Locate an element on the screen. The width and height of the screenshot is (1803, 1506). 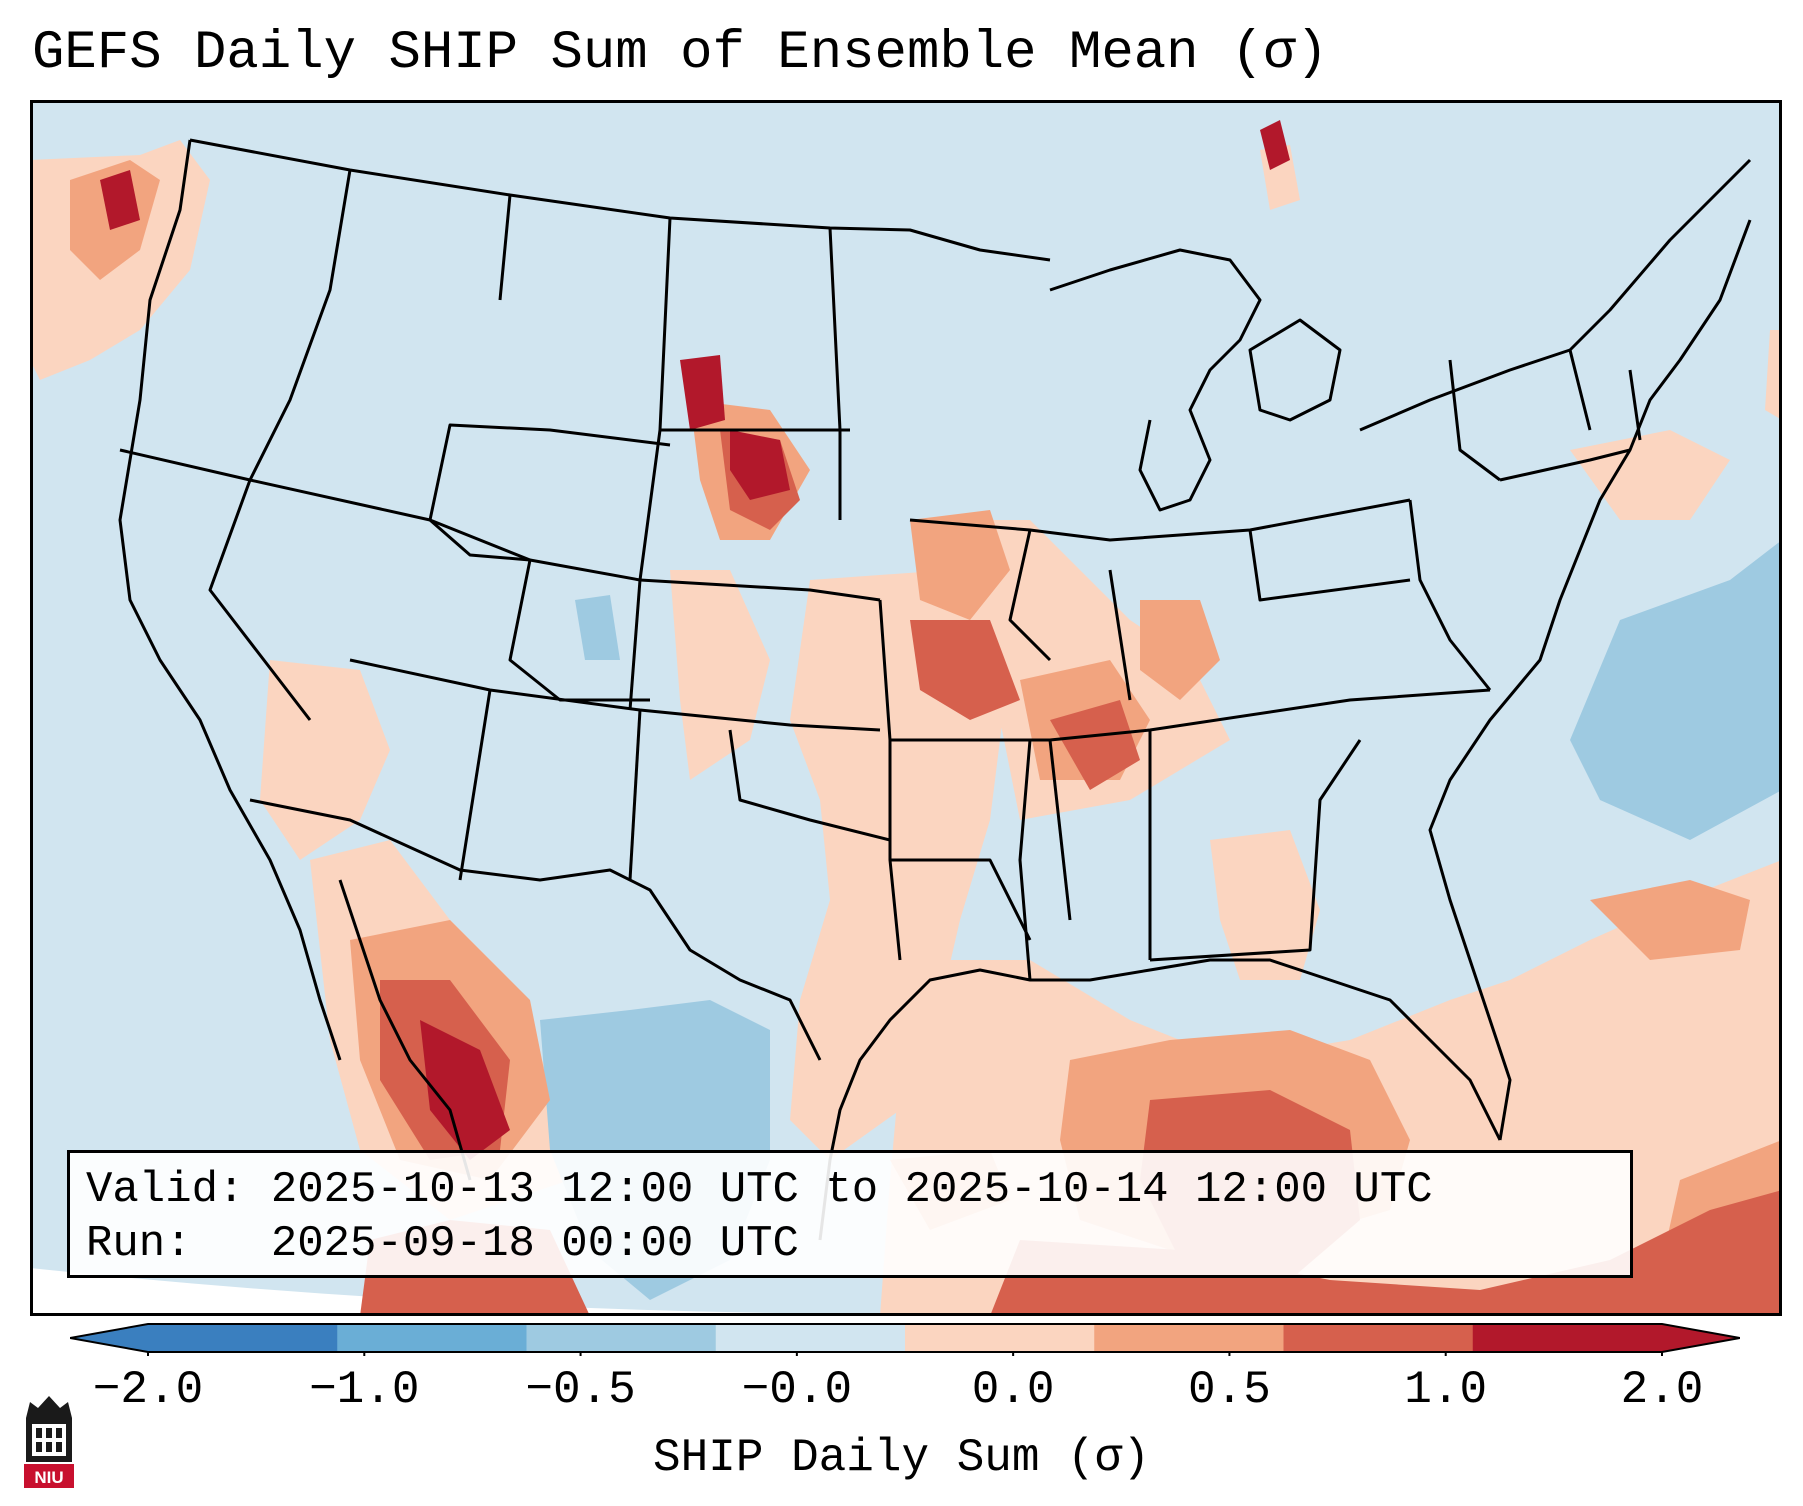
run-label: Run: is located at coordinates (139, 1244).